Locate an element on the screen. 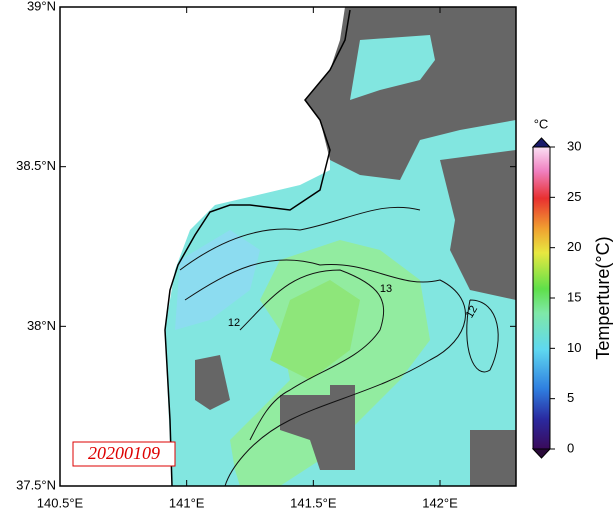  sea-north is located at coordinates (392, 67).